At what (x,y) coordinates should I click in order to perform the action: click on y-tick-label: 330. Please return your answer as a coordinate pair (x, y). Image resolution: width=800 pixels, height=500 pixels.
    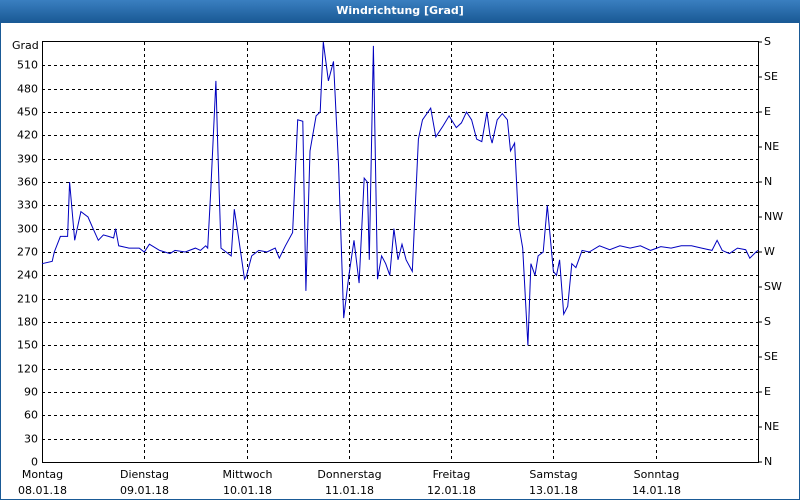
    Looking at the image, I should click on (27, 205).